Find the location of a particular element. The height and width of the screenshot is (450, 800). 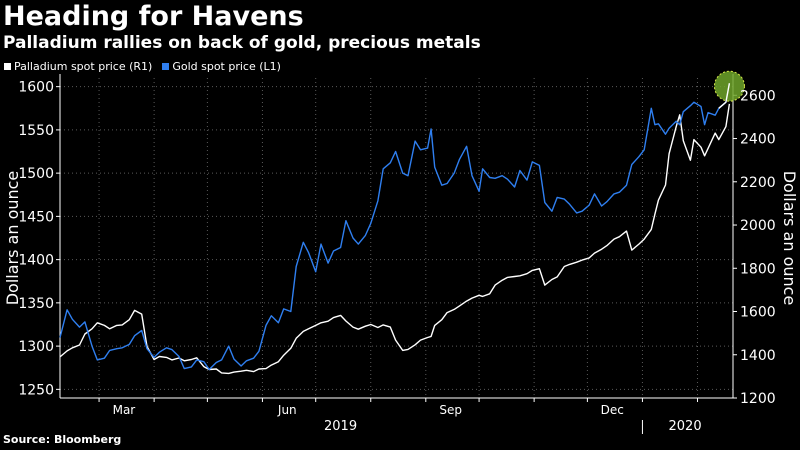

highlight-layer is located at coordinates (729, 89).